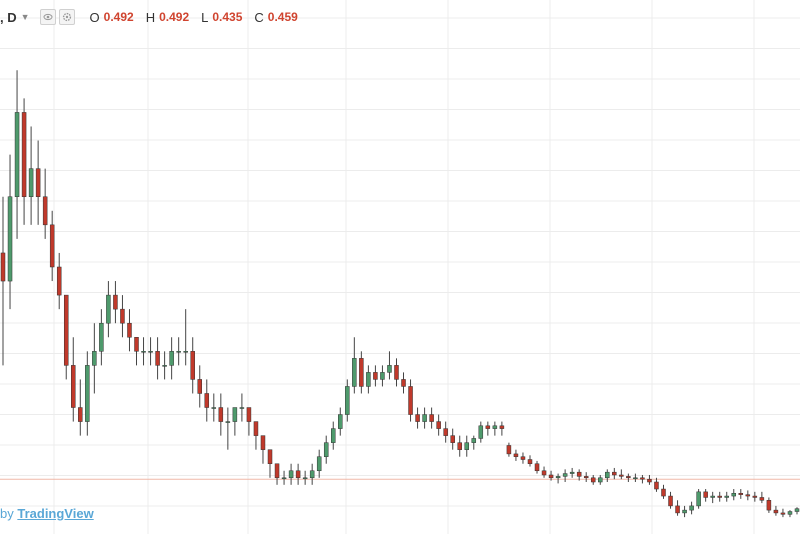 This screenshot has width=800, height=534. I want to click on close-label: C, so click(259, 17).